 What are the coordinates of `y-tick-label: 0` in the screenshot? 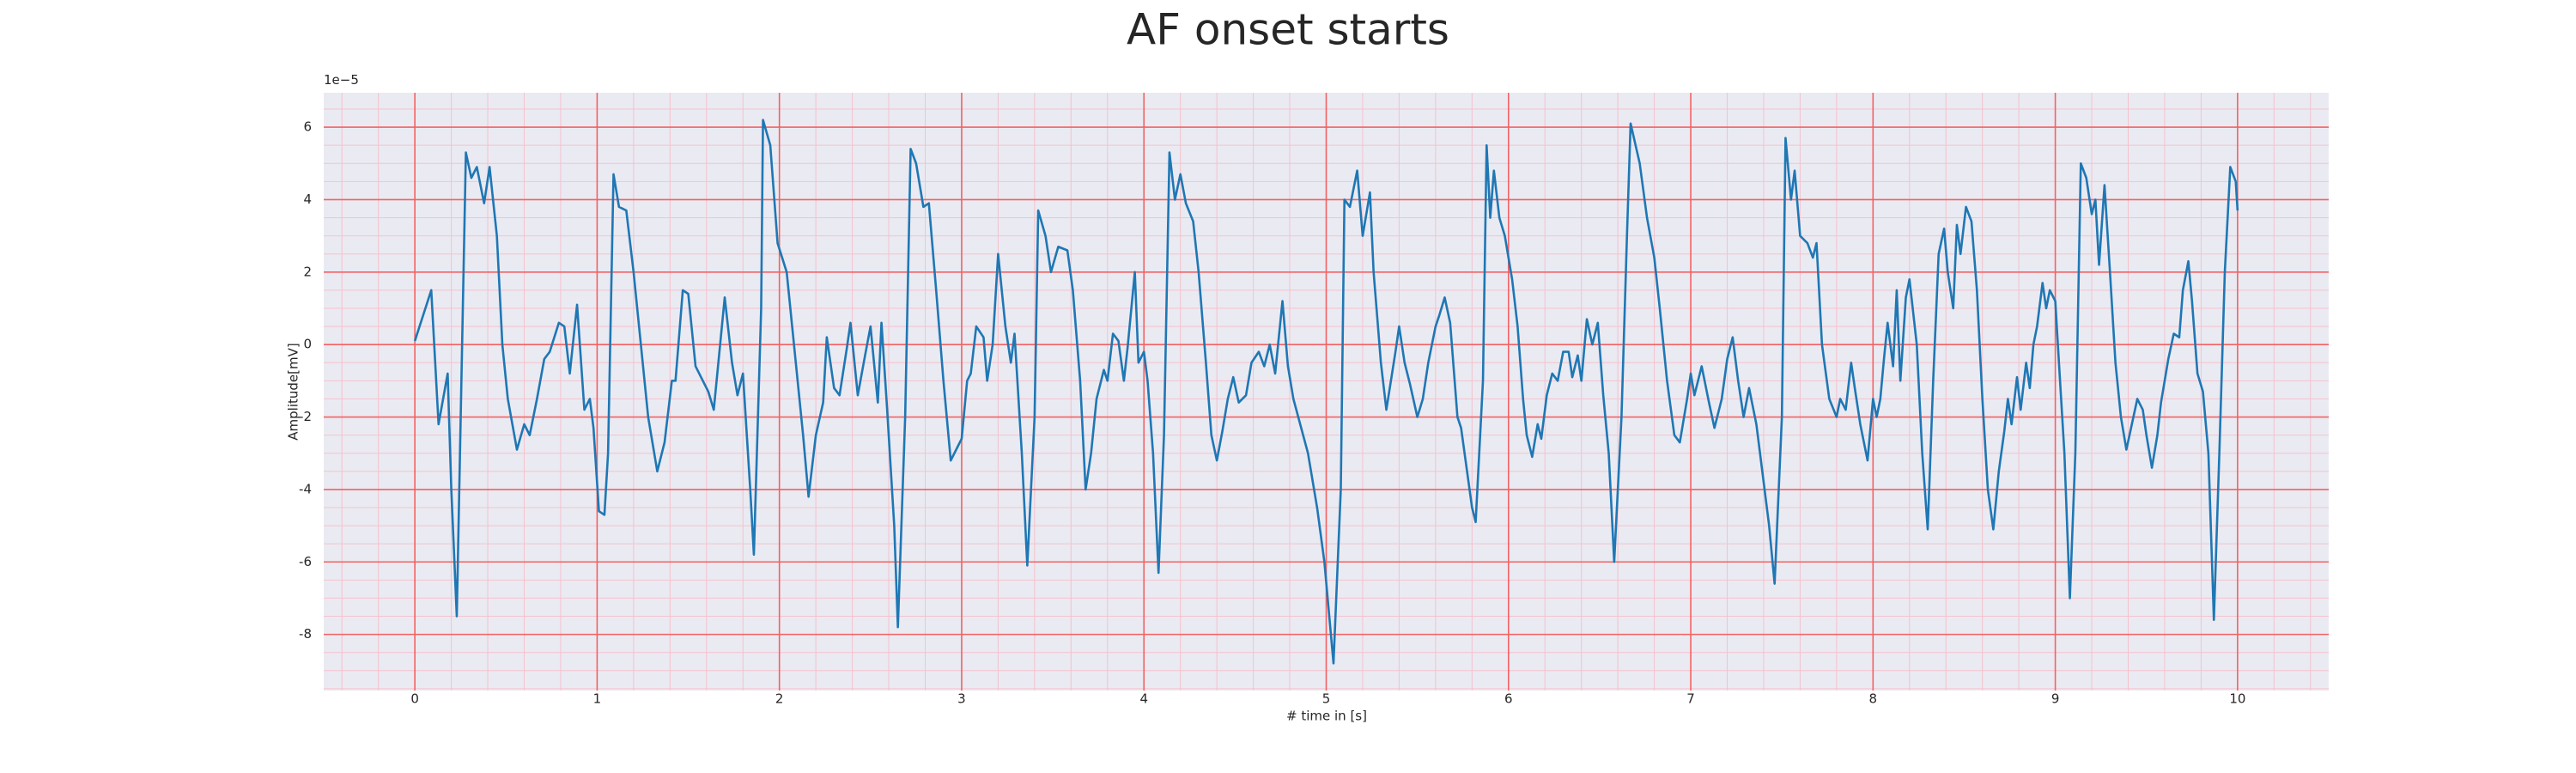 It's located at (307, 344).